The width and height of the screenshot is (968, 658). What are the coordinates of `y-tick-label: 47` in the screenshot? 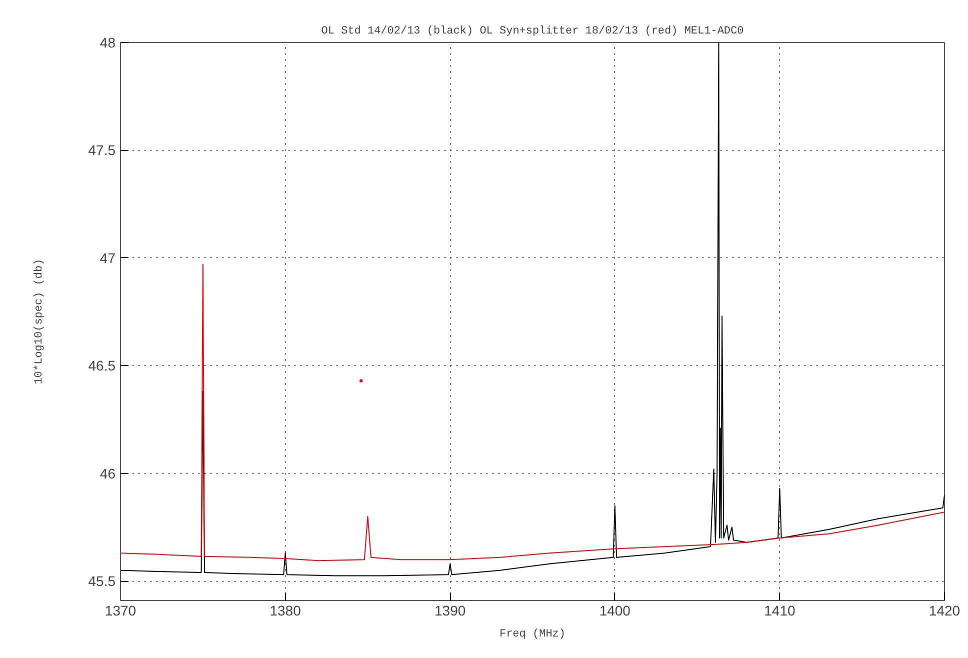 It's located at (108, 258).